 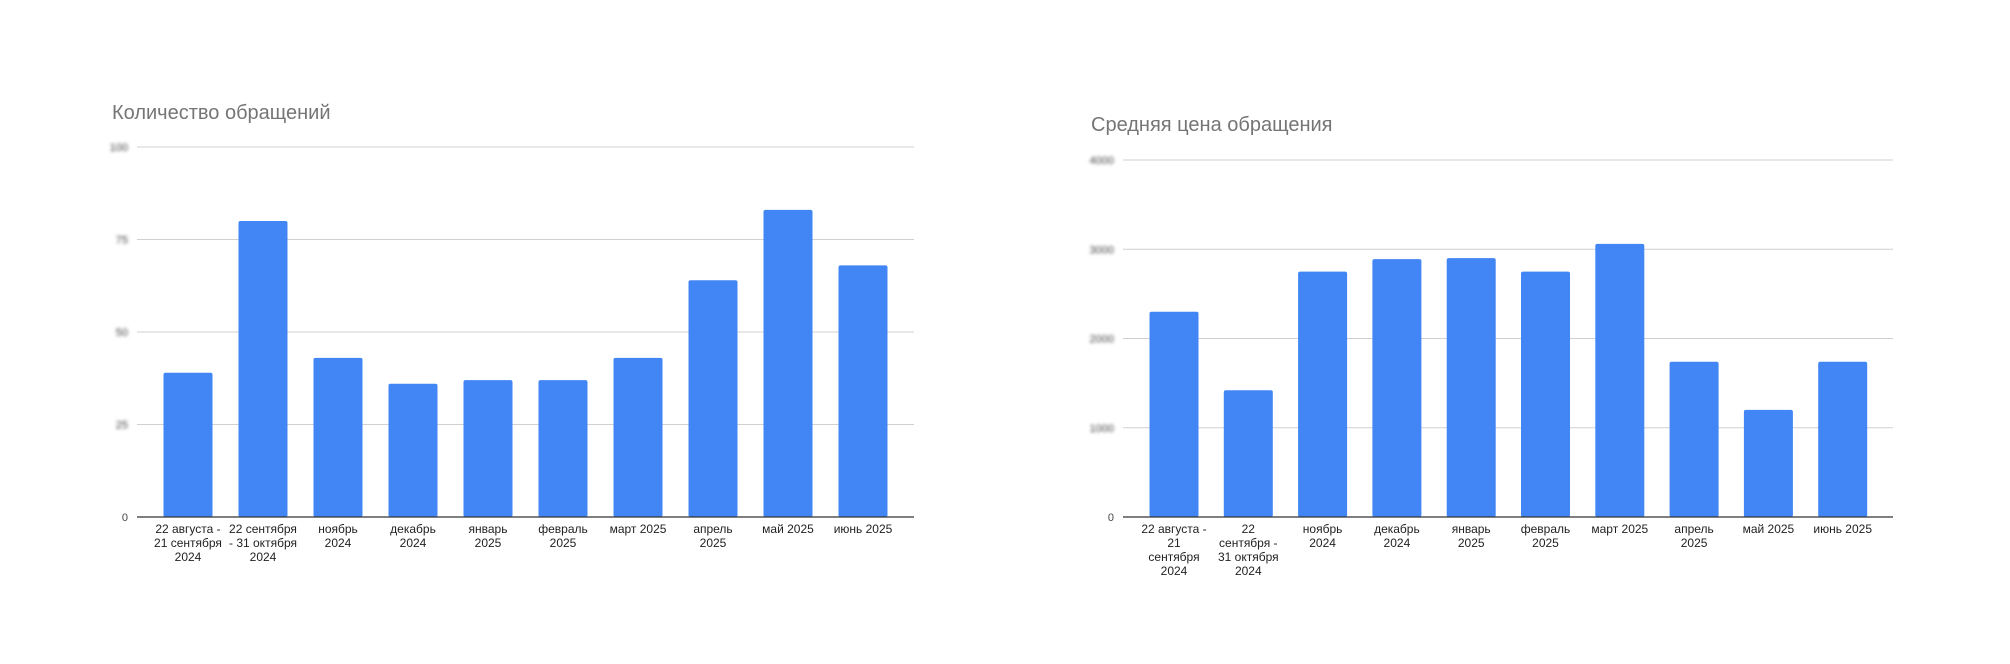 What do you see at coordinates (1102, 161) in the screenshot?
I see `y-tick-label: 4000` at bounding box center [1102, 161].